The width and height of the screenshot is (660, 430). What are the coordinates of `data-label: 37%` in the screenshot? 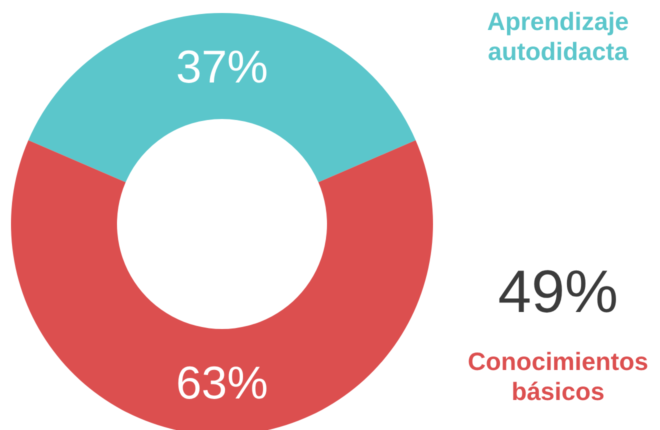 It's located at (222, 66).